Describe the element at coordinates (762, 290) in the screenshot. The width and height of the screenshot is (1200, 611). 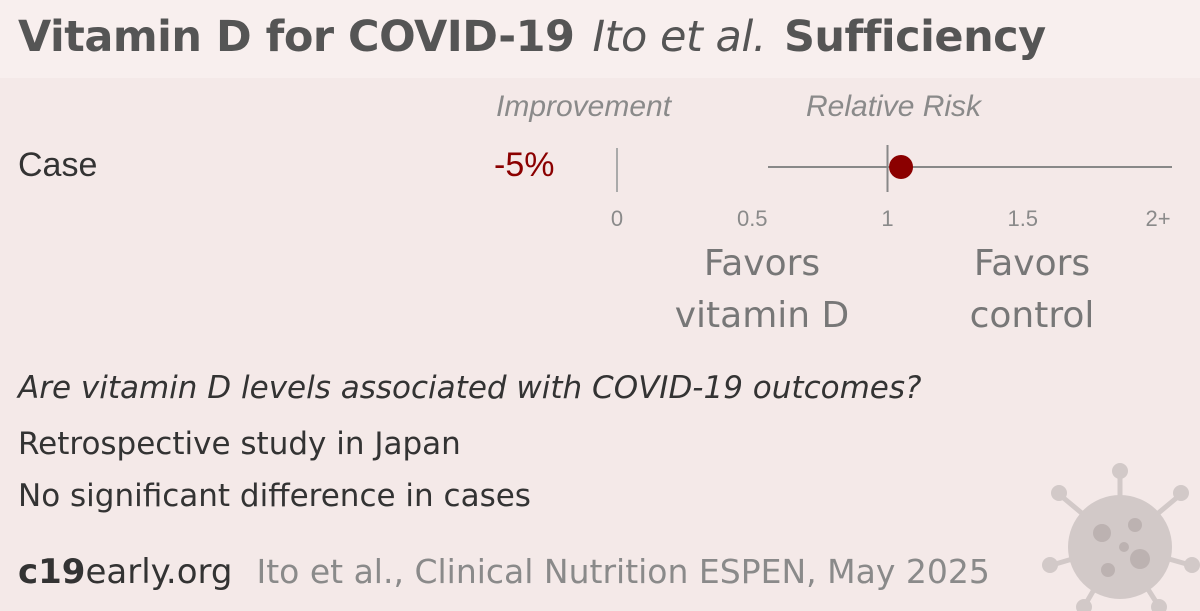
I see `favors-treatment-label: Favors vitamin D` at that location.